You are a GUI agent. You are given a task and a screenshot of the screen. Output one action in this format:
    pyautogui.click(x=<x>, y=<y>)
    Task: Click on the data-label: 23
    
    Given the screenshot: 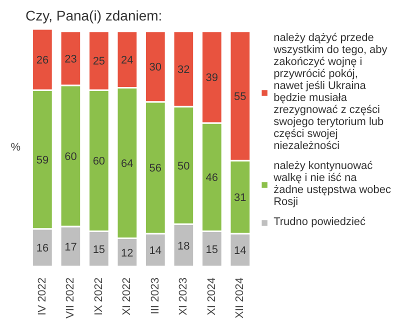 What is the action you would take?
    pyautogui.click(x=70, y=59)
    